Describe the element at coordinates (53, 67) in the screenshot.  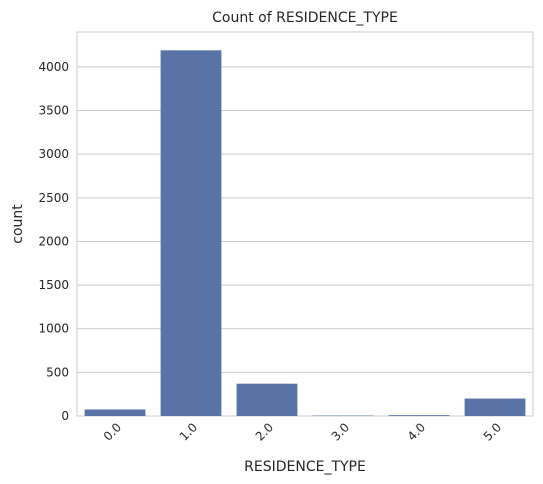
I see `y-tick-label: 4000` at that location.